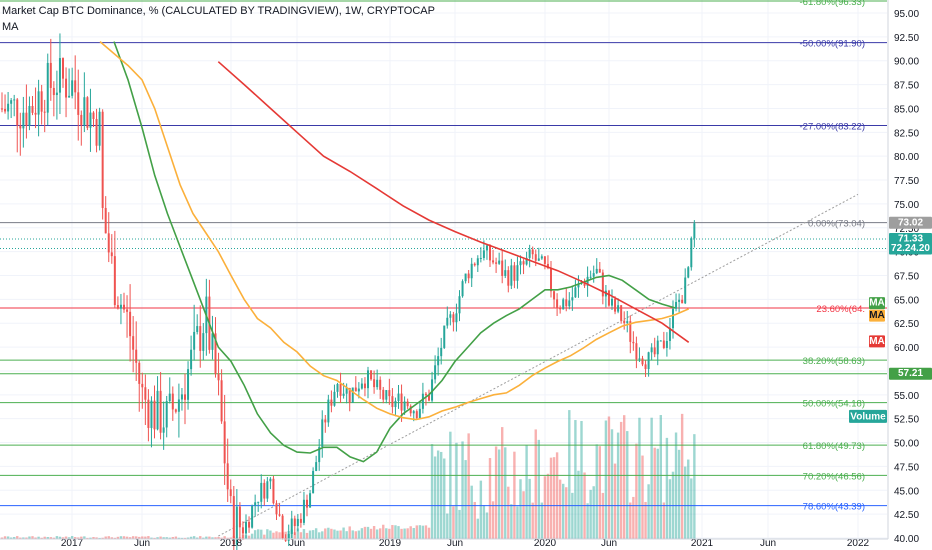 The image size is (932, 550). Describe the element at coordinates (545, 543) in the screenshot. I see `x-tick-label: 2020` at that location.